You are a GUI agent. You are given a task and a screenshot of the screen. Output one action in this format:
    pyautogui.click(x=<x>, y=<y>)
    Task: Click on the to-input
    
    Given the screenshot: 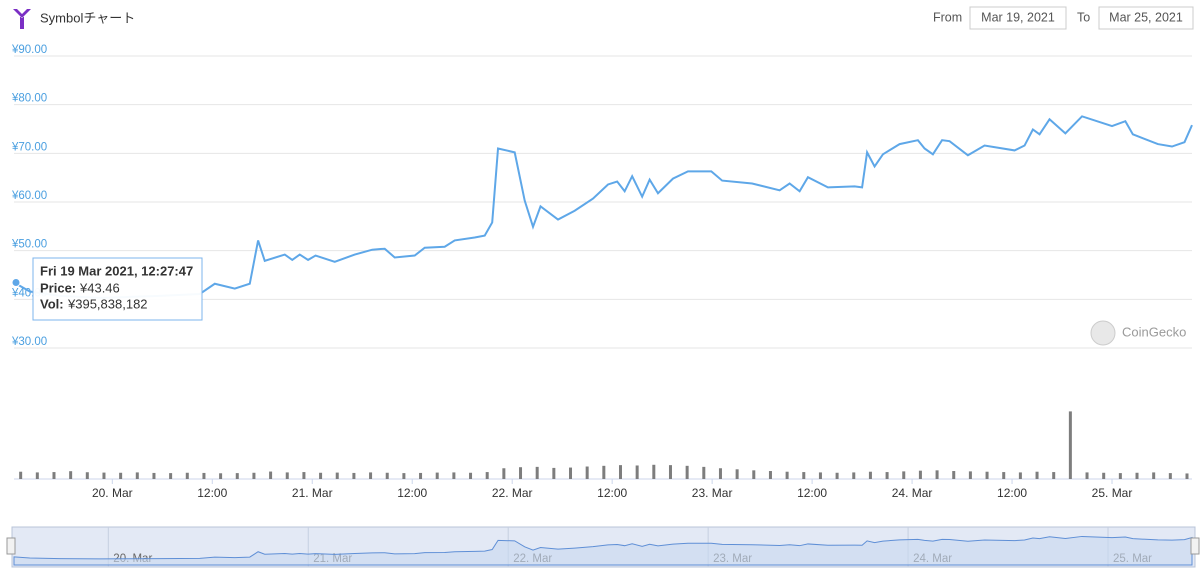 What is the action you would take?
    pyautogui.click(x=1146, y=18)
    